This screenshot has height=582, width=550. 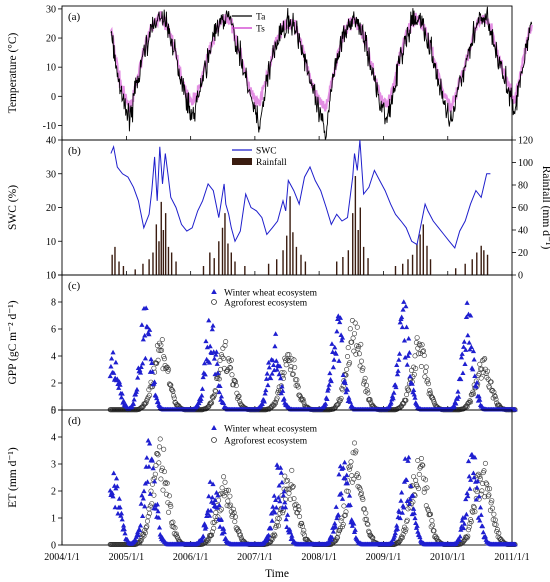 What do you see at coordinates (214, 302) in the screenshot?
I see `legend-marker-agroforest` at bounding box center [214, 302].